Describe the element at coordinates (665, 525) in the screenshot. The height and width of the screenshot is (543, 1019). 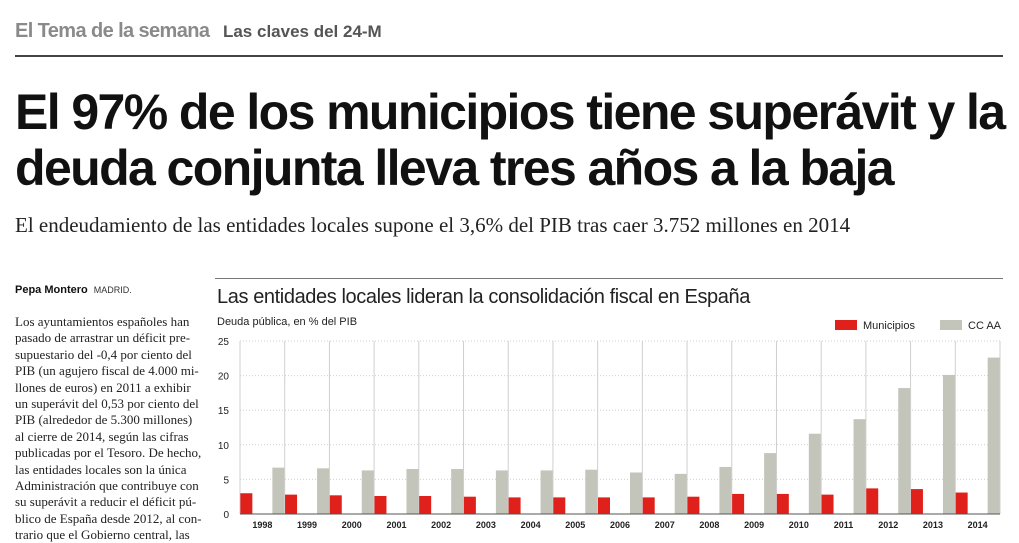
I see `x-tick-label: 2007` at that location.